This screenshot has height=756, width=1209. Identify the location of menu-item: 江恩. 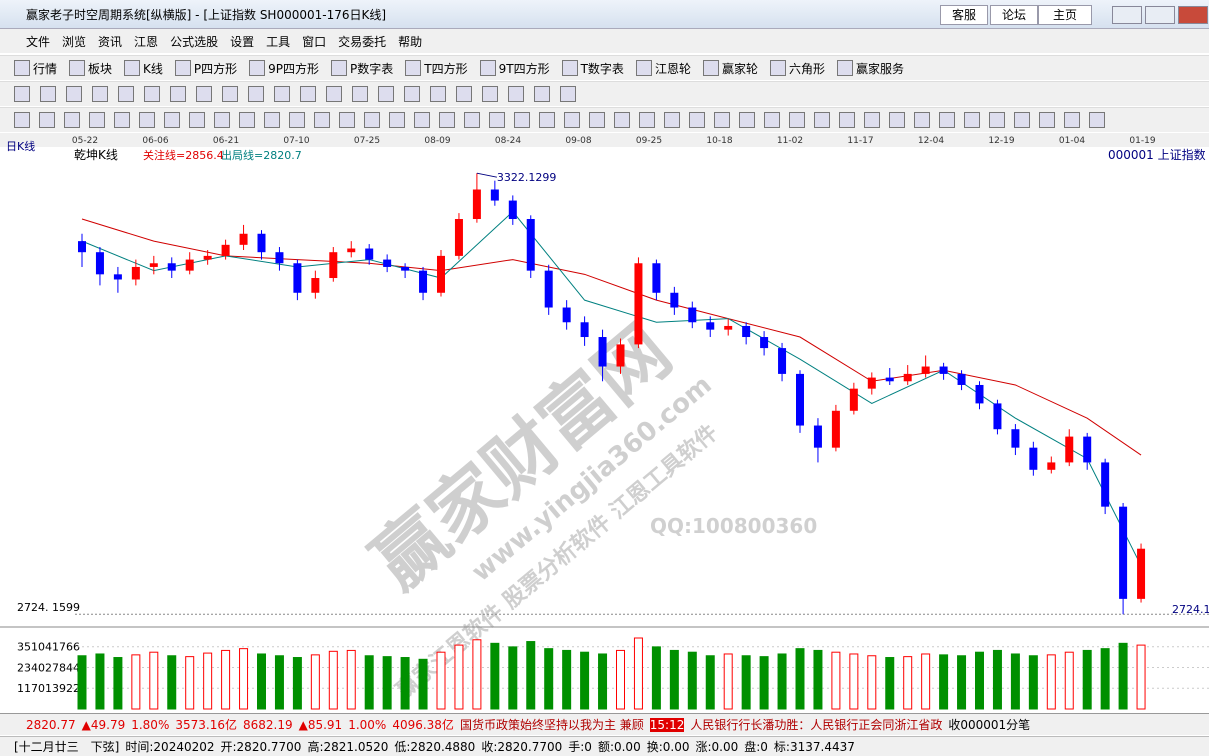
(146, 41).